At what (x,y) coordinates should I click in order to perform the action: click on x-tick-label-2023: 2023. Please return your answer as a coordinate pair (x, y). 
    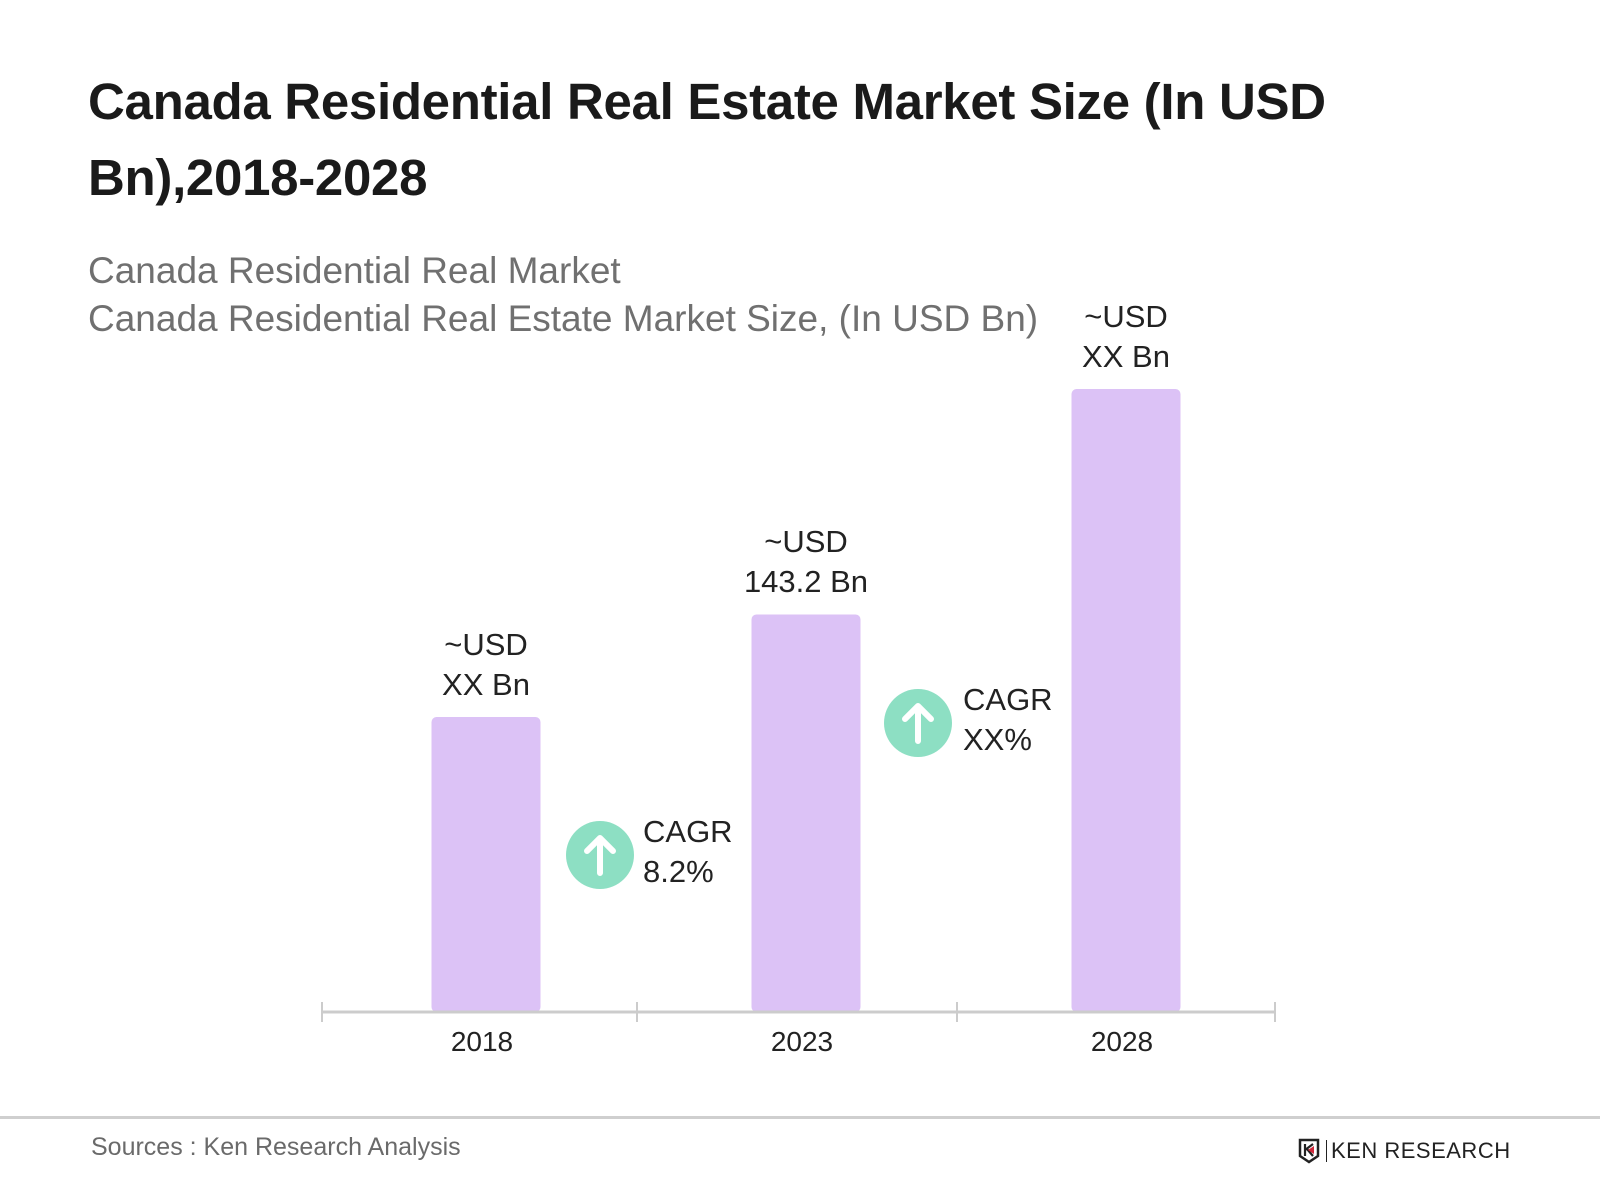
    Looking at the image, I should click on (802, 1041).